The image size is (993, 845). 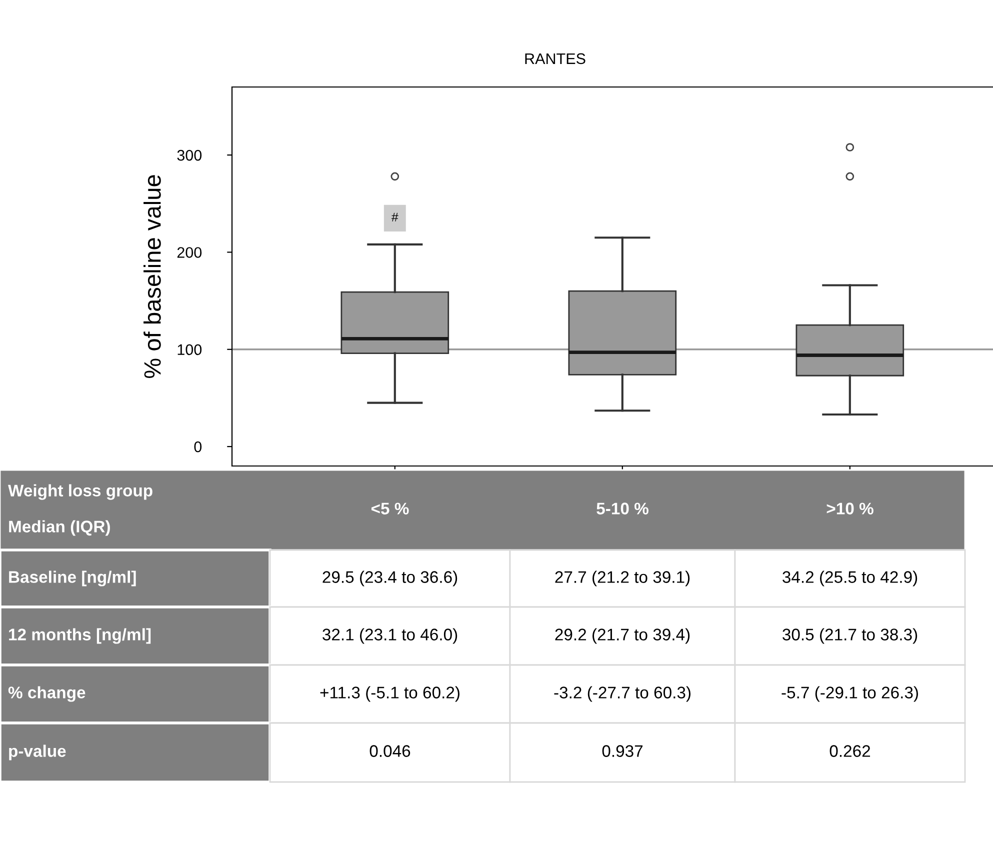 I want to click on text: Baseline [ng/ml], so click(x=72, y=578).